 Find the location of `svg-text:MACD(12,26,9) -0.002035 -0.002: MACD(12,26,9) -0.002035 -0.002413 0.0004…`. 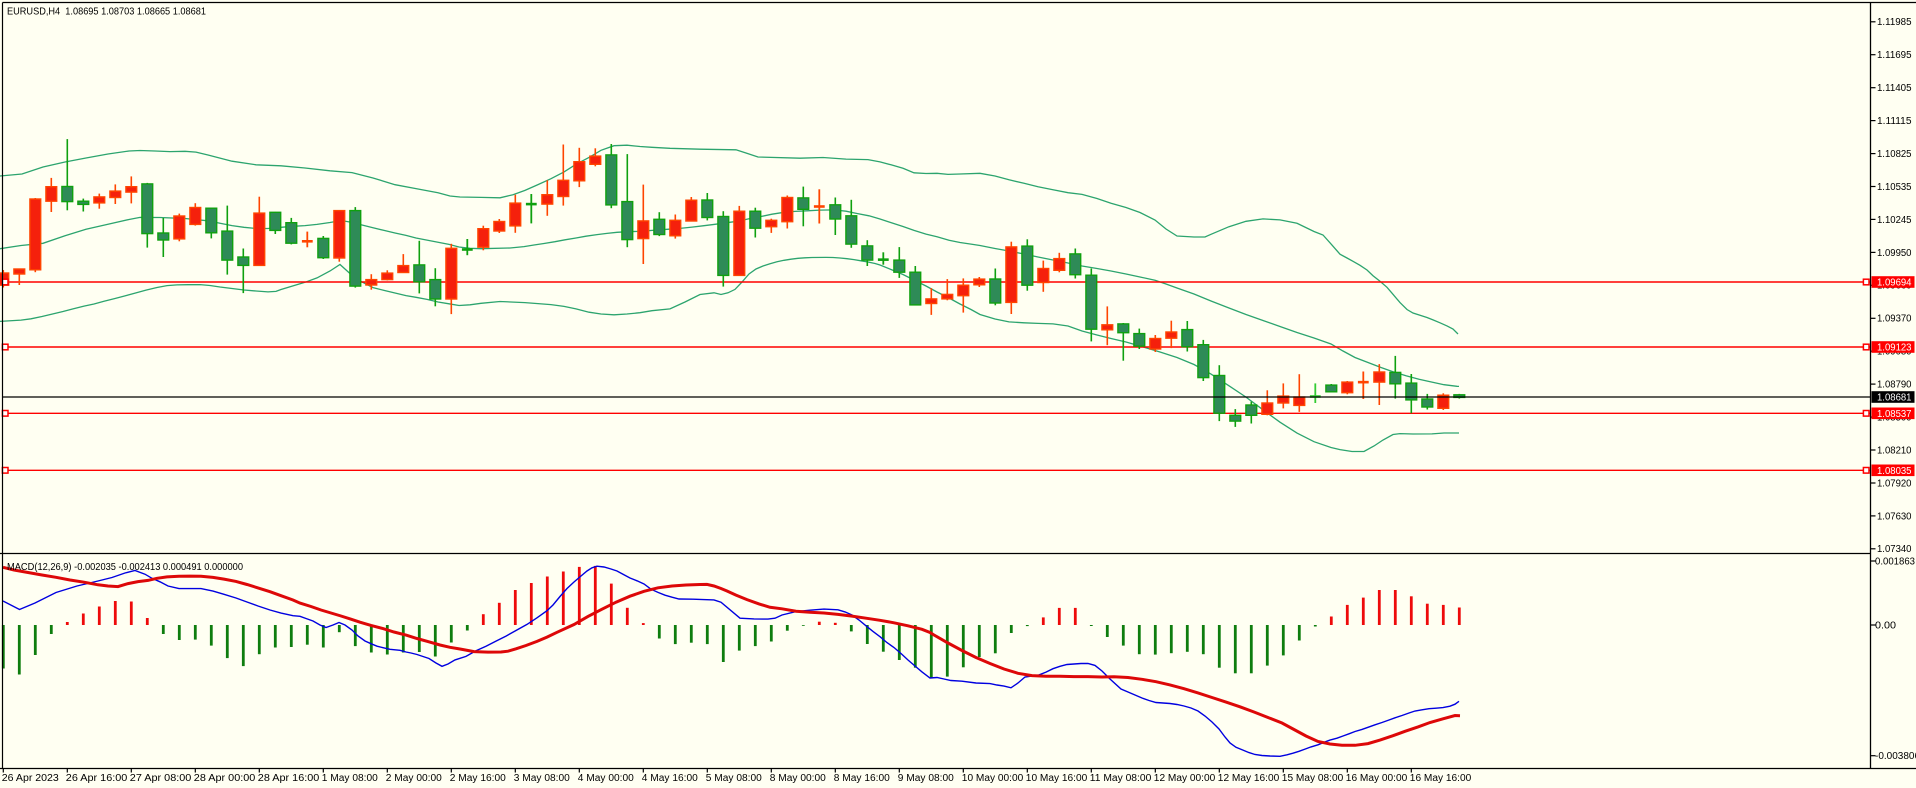

svg-text:MACD(12,26,9) -0.002035 -0.002: MACD(12,26,9) -0.002035 -0.002413 0.0004… is located at coordinates (125, 567).